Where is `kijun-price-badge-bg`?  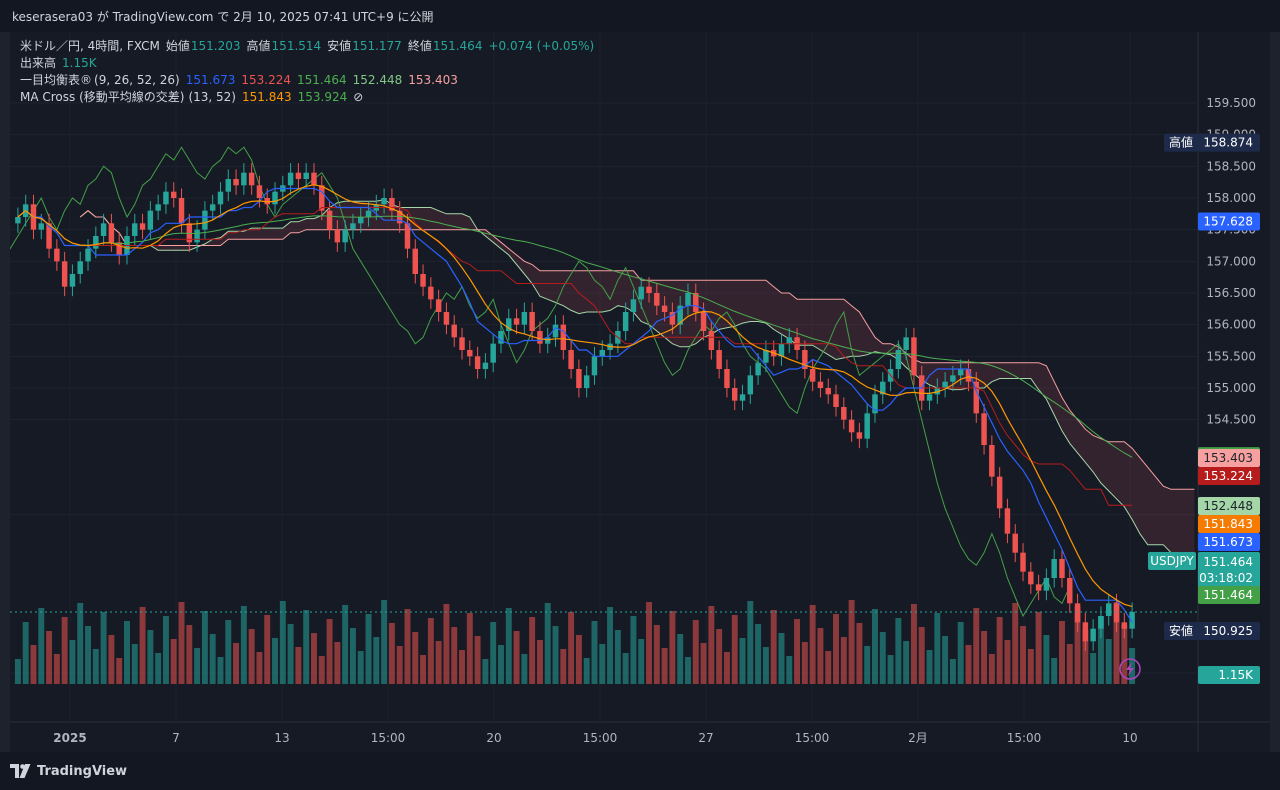 kijun-price-badge-bg is located at coordinates (1229, 476).